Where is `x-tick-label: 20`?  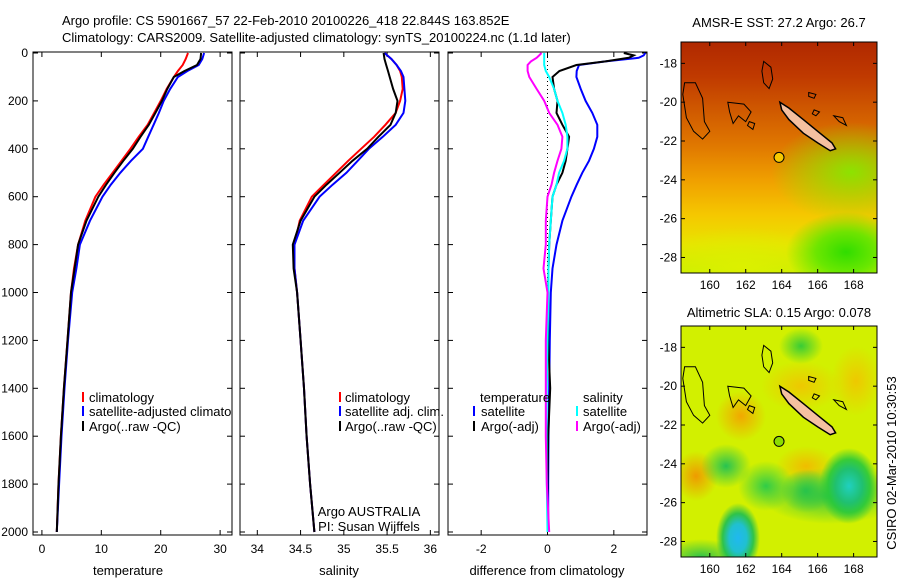
x-tick-label: 20 is located at coordinates (161, 549).